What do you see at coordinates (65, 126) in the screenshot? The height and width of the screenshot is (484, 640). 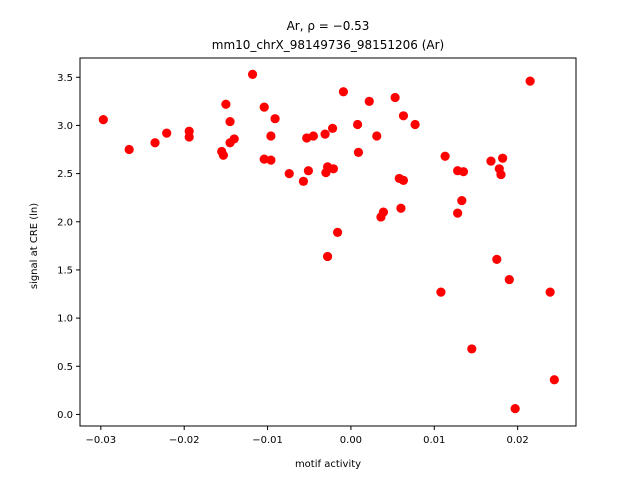 I see `y-tick-label: 3.0` at bounding box center [65, 126].